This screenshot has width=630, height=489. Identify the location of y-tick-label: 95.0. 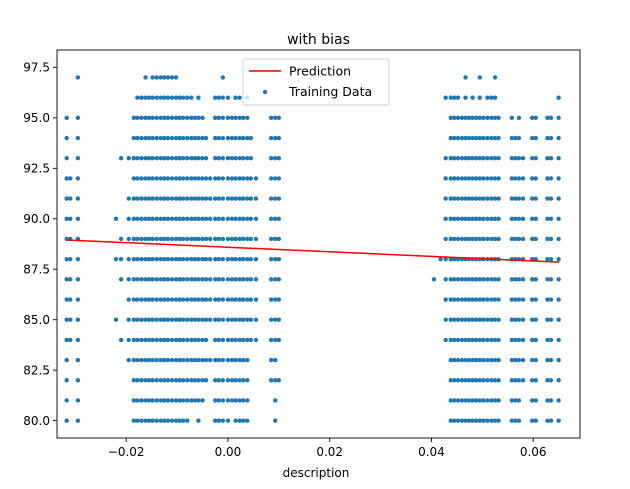
(36, 118).